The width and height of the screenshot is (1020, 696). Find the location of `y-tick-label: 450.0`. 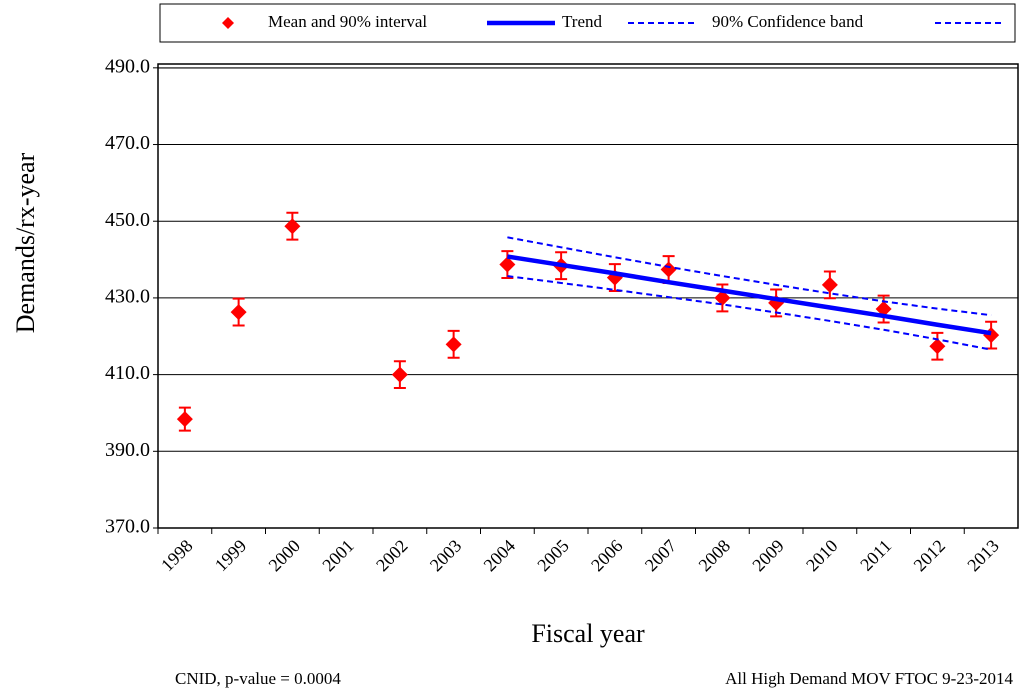

y-tick-label: 450.0 is located at coordinates (127, 220).